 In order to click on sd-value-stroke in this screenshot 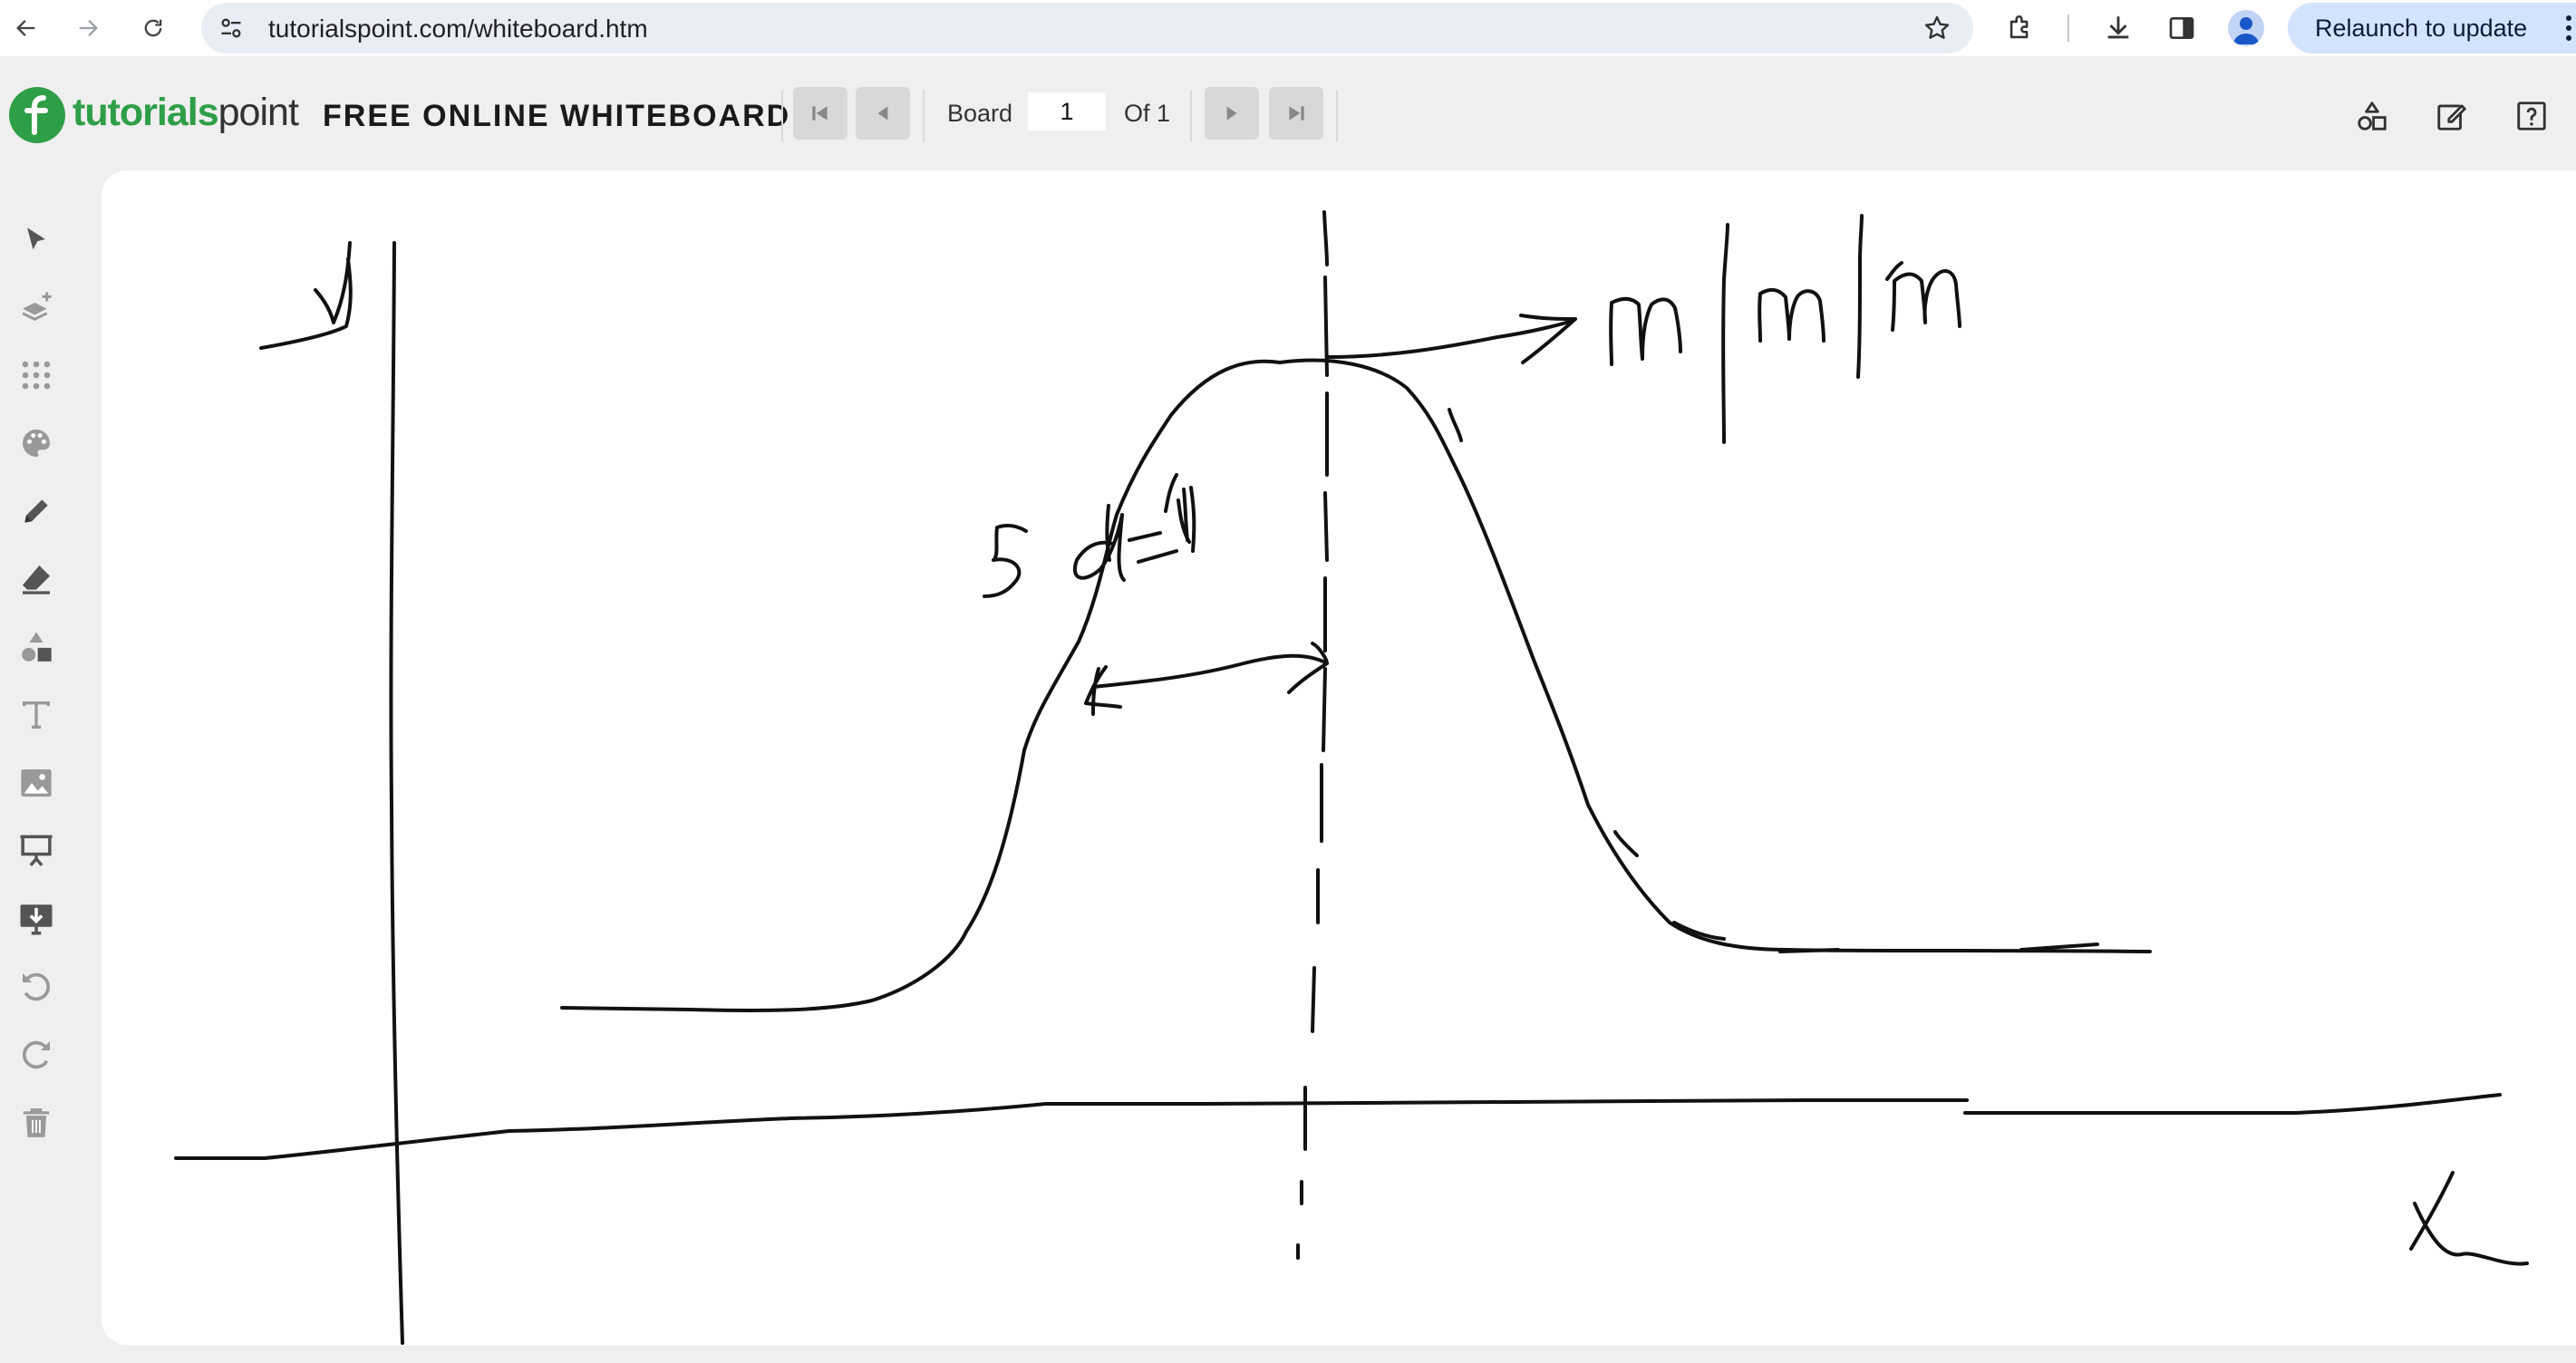, I will do `click(1186, 519)`.